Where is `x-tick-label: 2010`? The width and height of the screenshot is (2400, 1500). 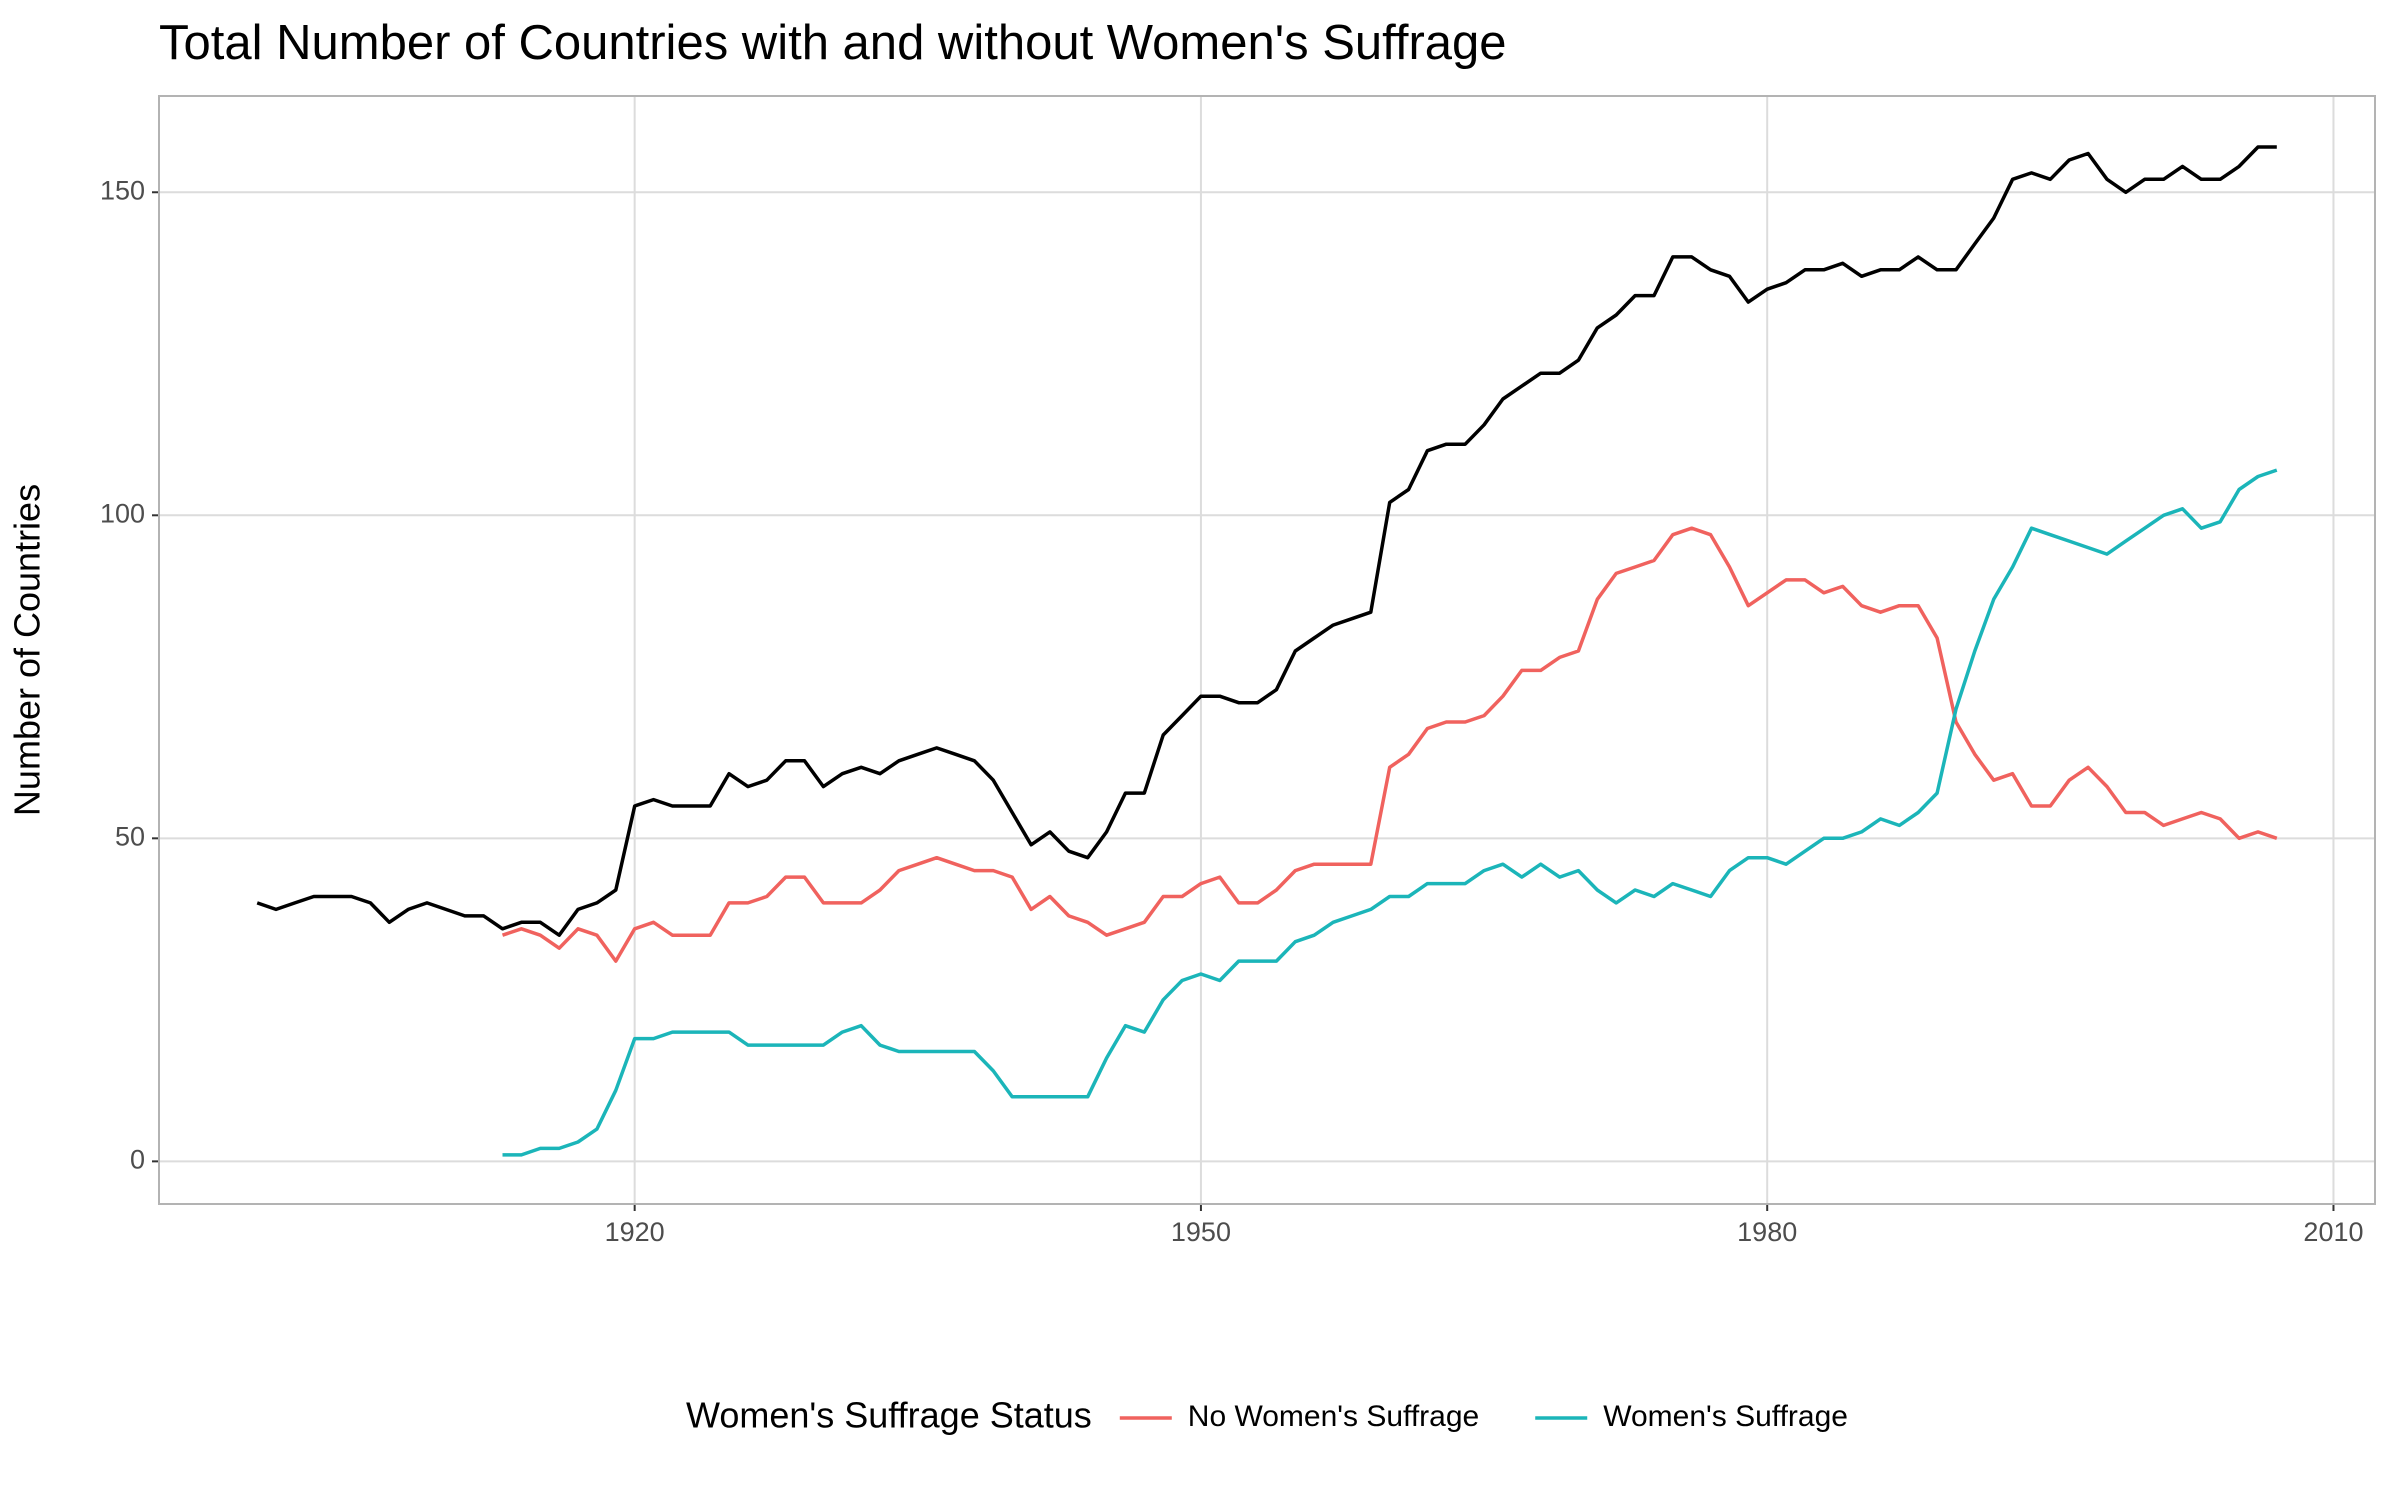 x-tick-label: 2010 is located at coordinates (2333, 1232).